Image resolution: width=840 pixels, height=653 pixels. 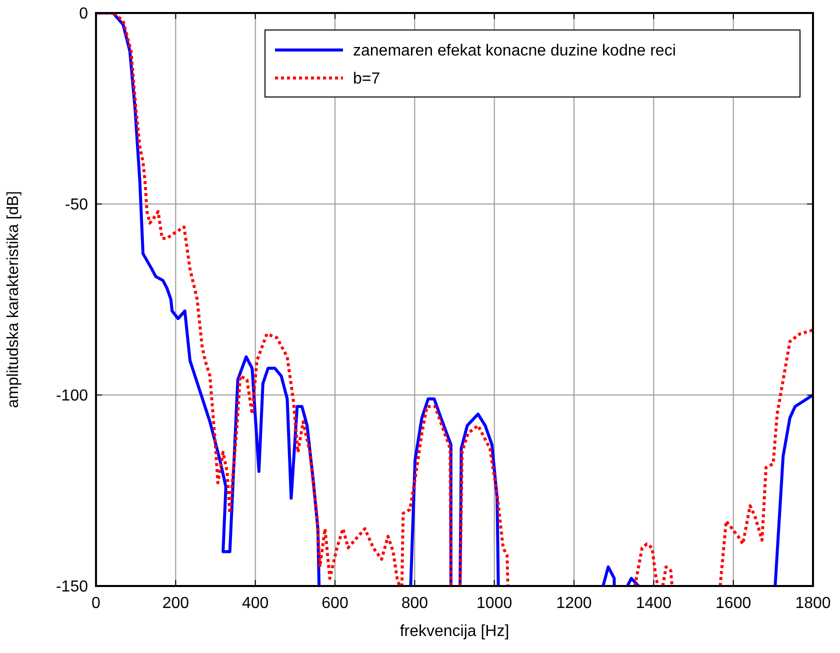 What do you see at coordinates (335, 603) in the screenshot?
I see `x-tick-label: 600` at bounding box center [335, 603].